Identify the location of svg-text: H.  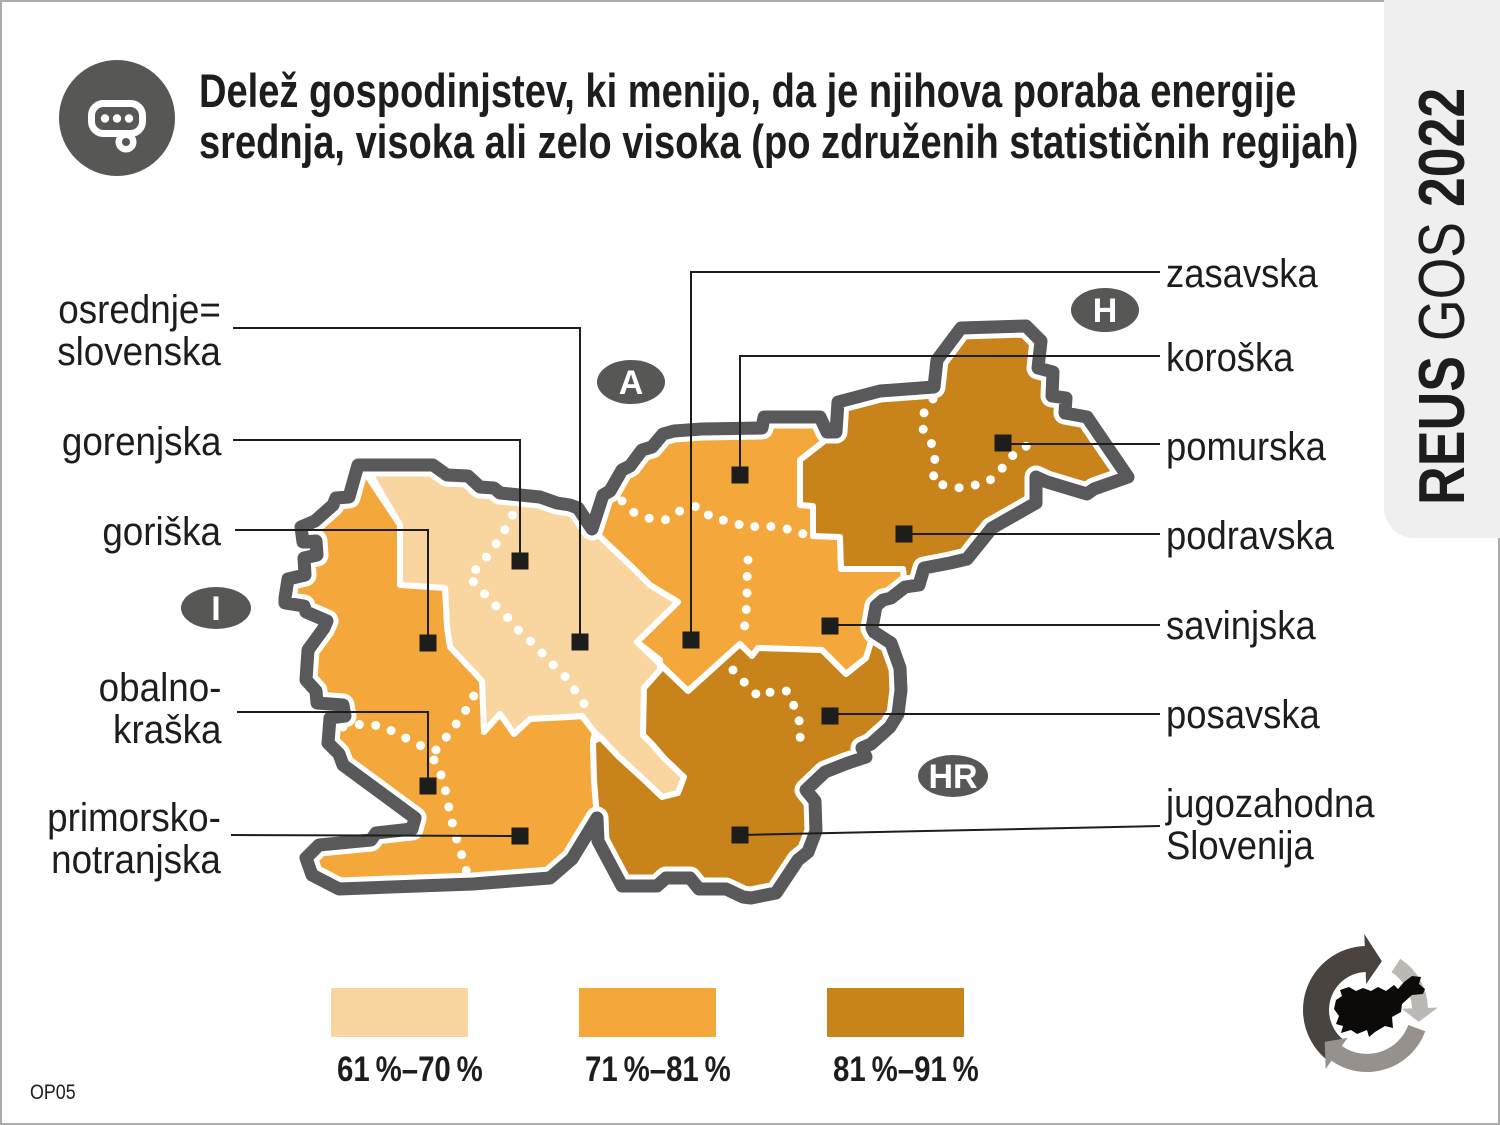
(1105, 311).